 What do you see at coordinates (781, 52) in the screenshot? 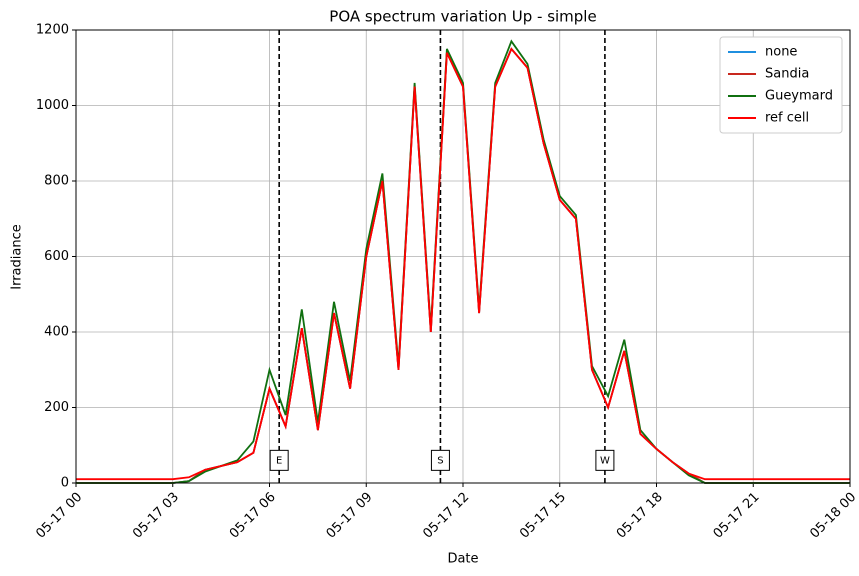
I see `legend-label: none` at bounding box center [781, 52].